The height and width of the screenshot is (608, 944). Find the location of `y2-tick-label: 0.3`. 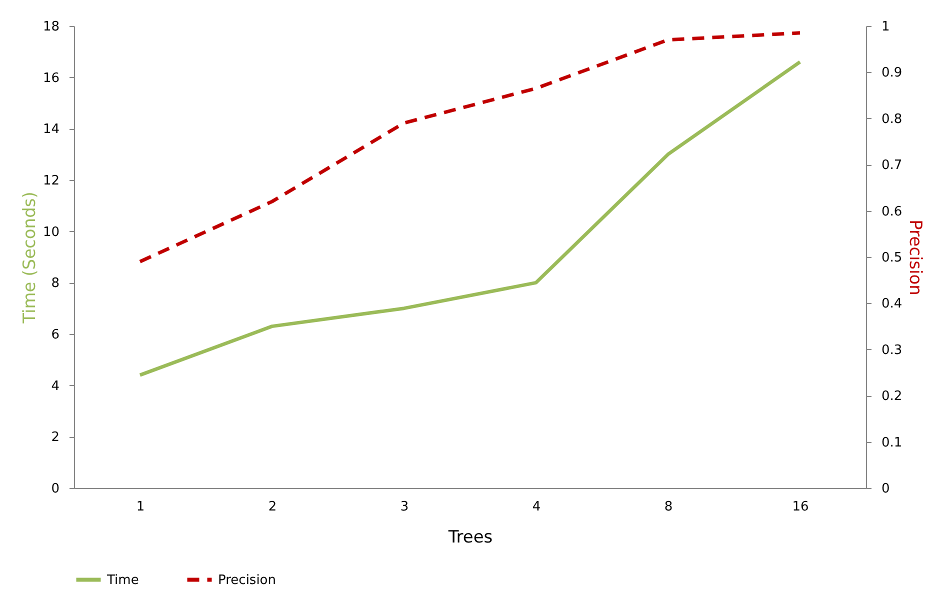

y2-tick-label: 0.3 is located at coordinates (892, 350).